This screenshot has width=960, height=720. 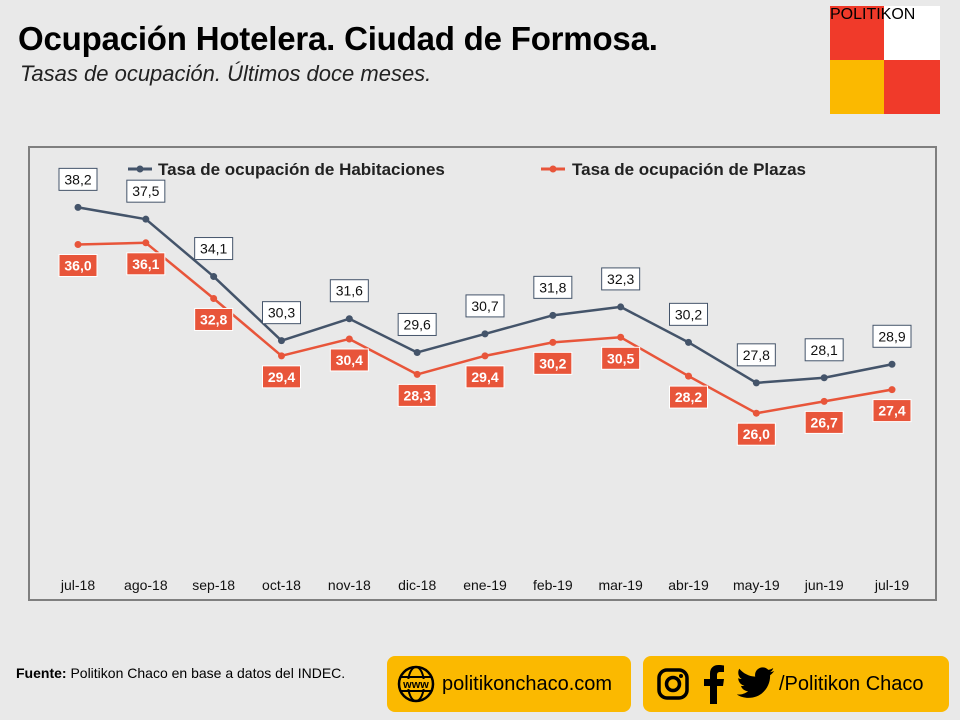 I want to click on instagram-icon, so click(x=673, y=684).